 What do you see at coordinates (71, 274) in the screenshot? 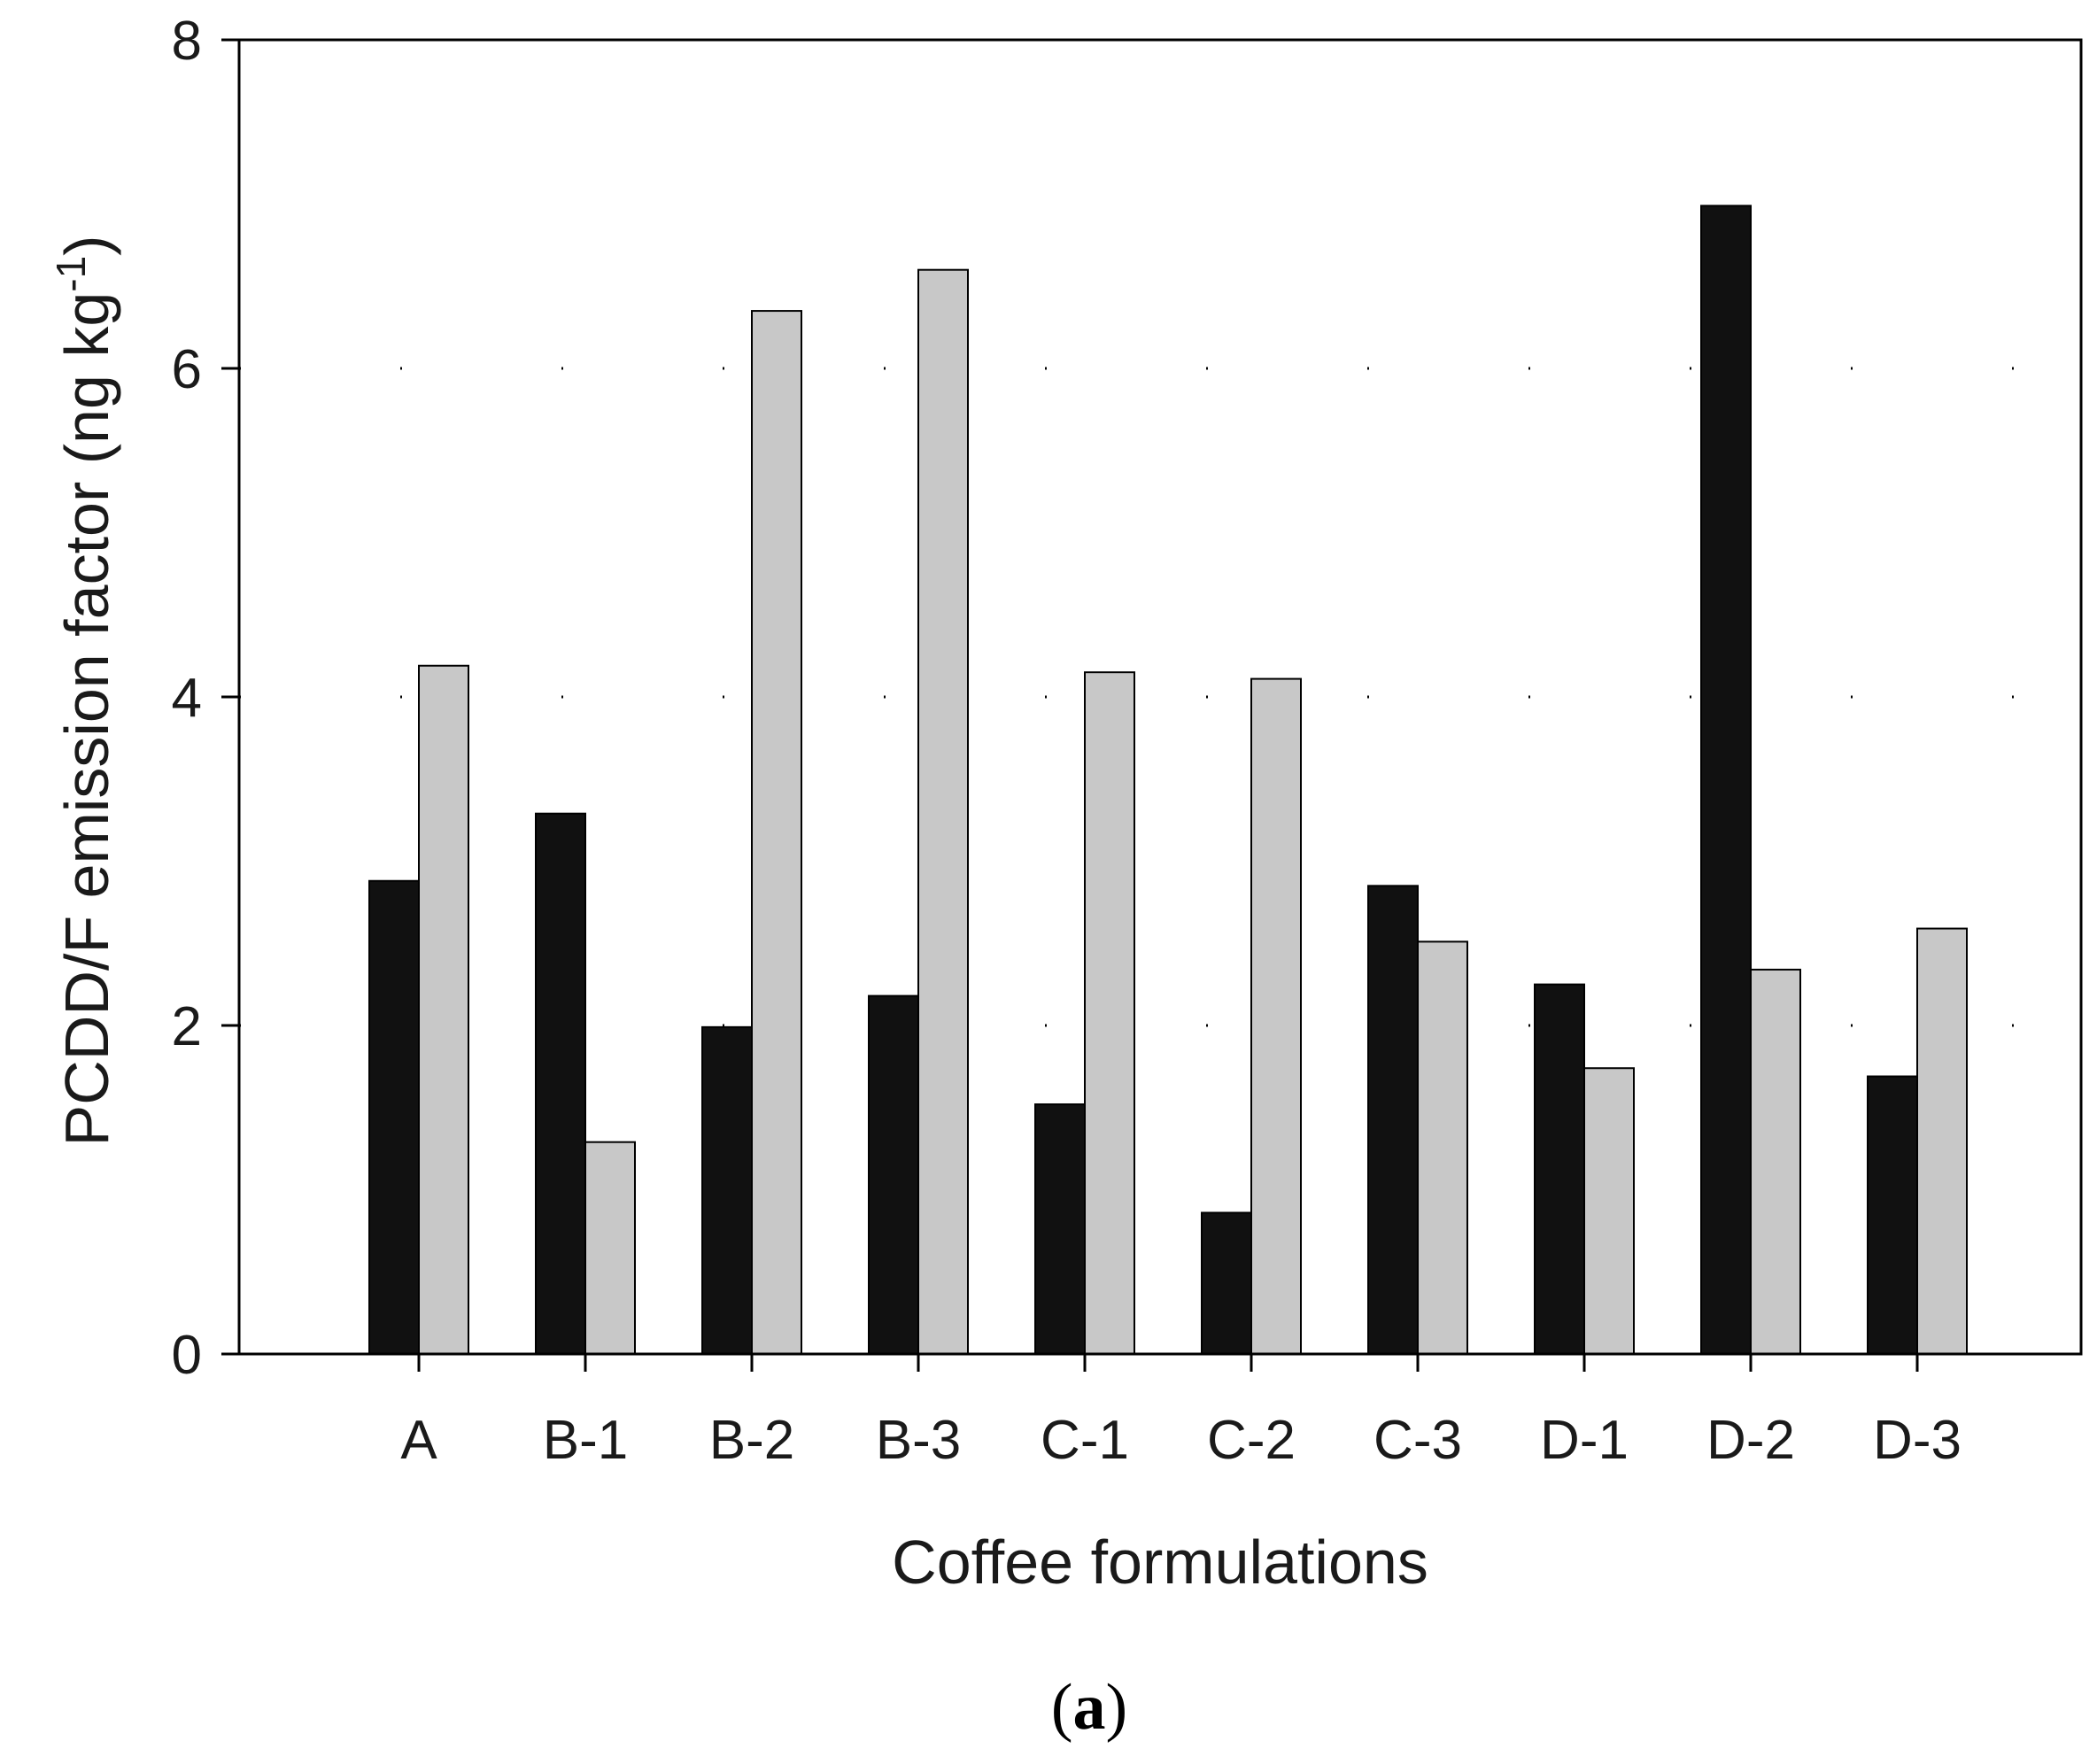
I see `y-axis-title-superscript: -1` at bounding box center [71, 274].